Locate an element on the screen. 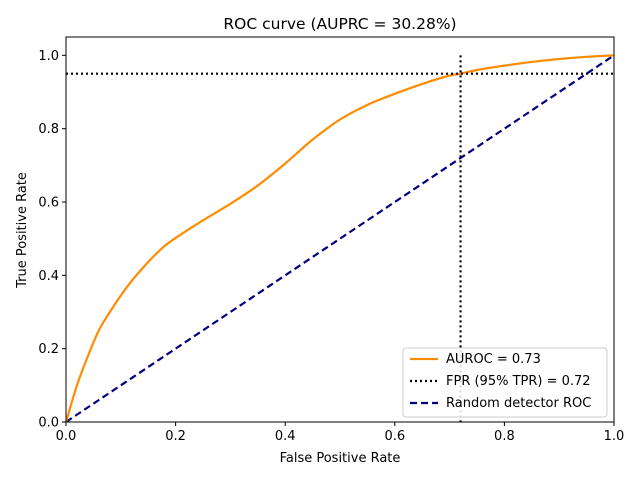 The image size is (640, 480). y-tick-label: 0.6 is located at coordinates (48, 203).